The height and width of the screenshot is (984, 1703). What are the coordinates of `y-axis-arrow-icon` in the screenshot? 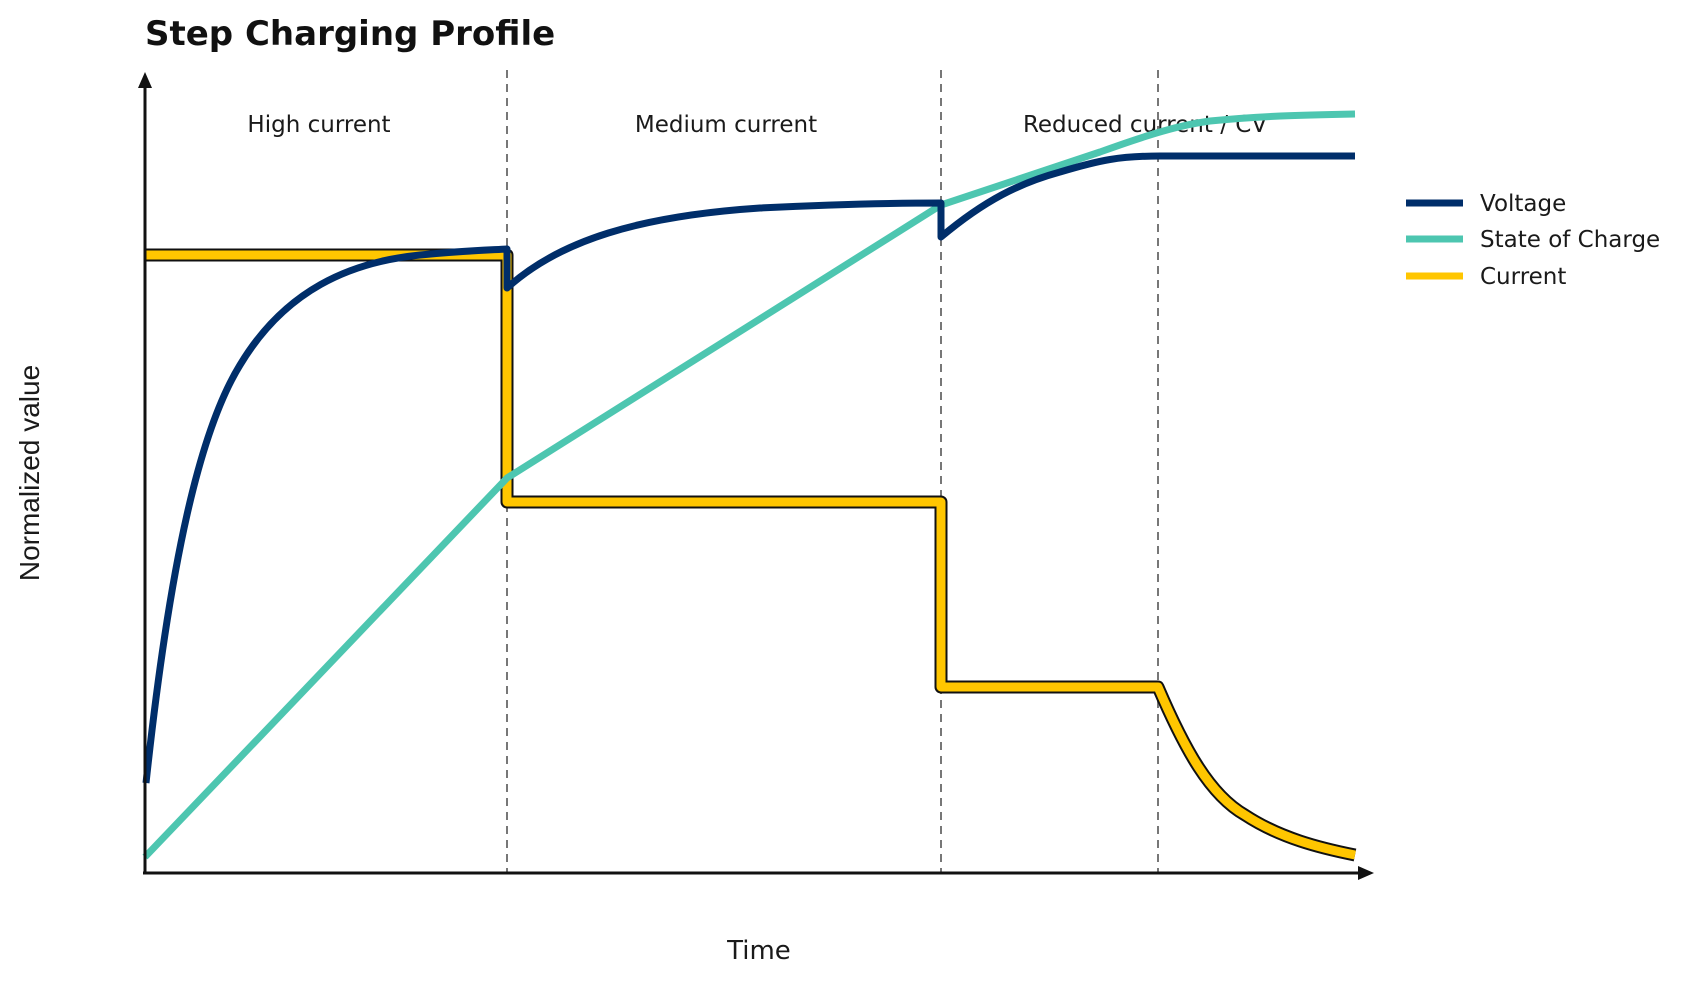 It's located at (145, 80).